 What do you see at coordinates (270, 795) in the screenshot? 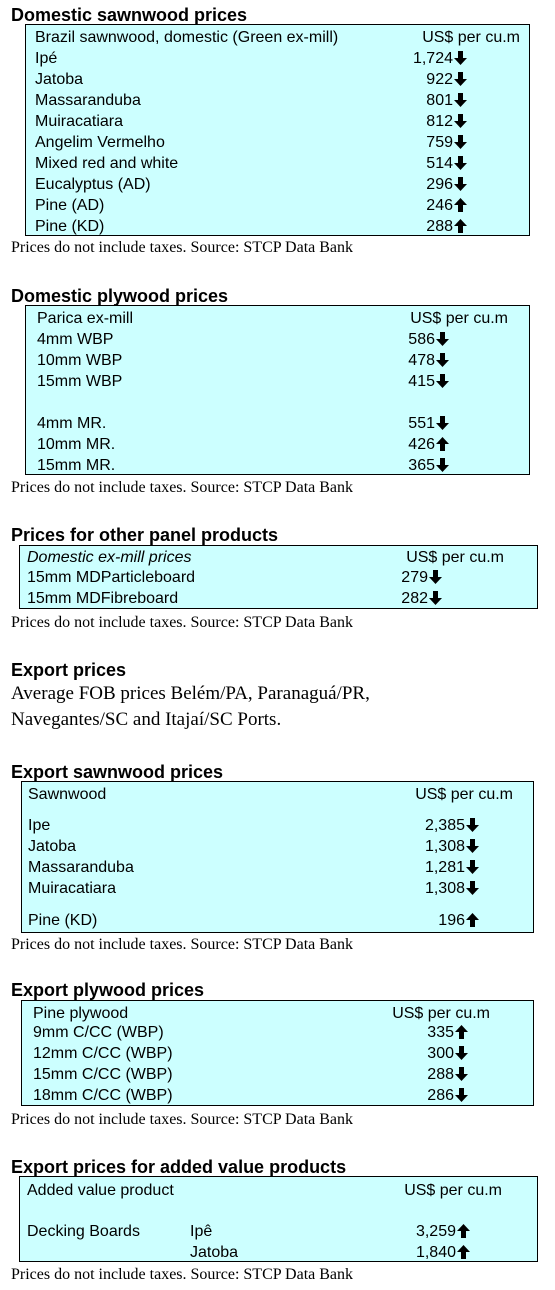
I see `table-header: Sawnwood US$ per cu.m` at bounding box center [270, 795].